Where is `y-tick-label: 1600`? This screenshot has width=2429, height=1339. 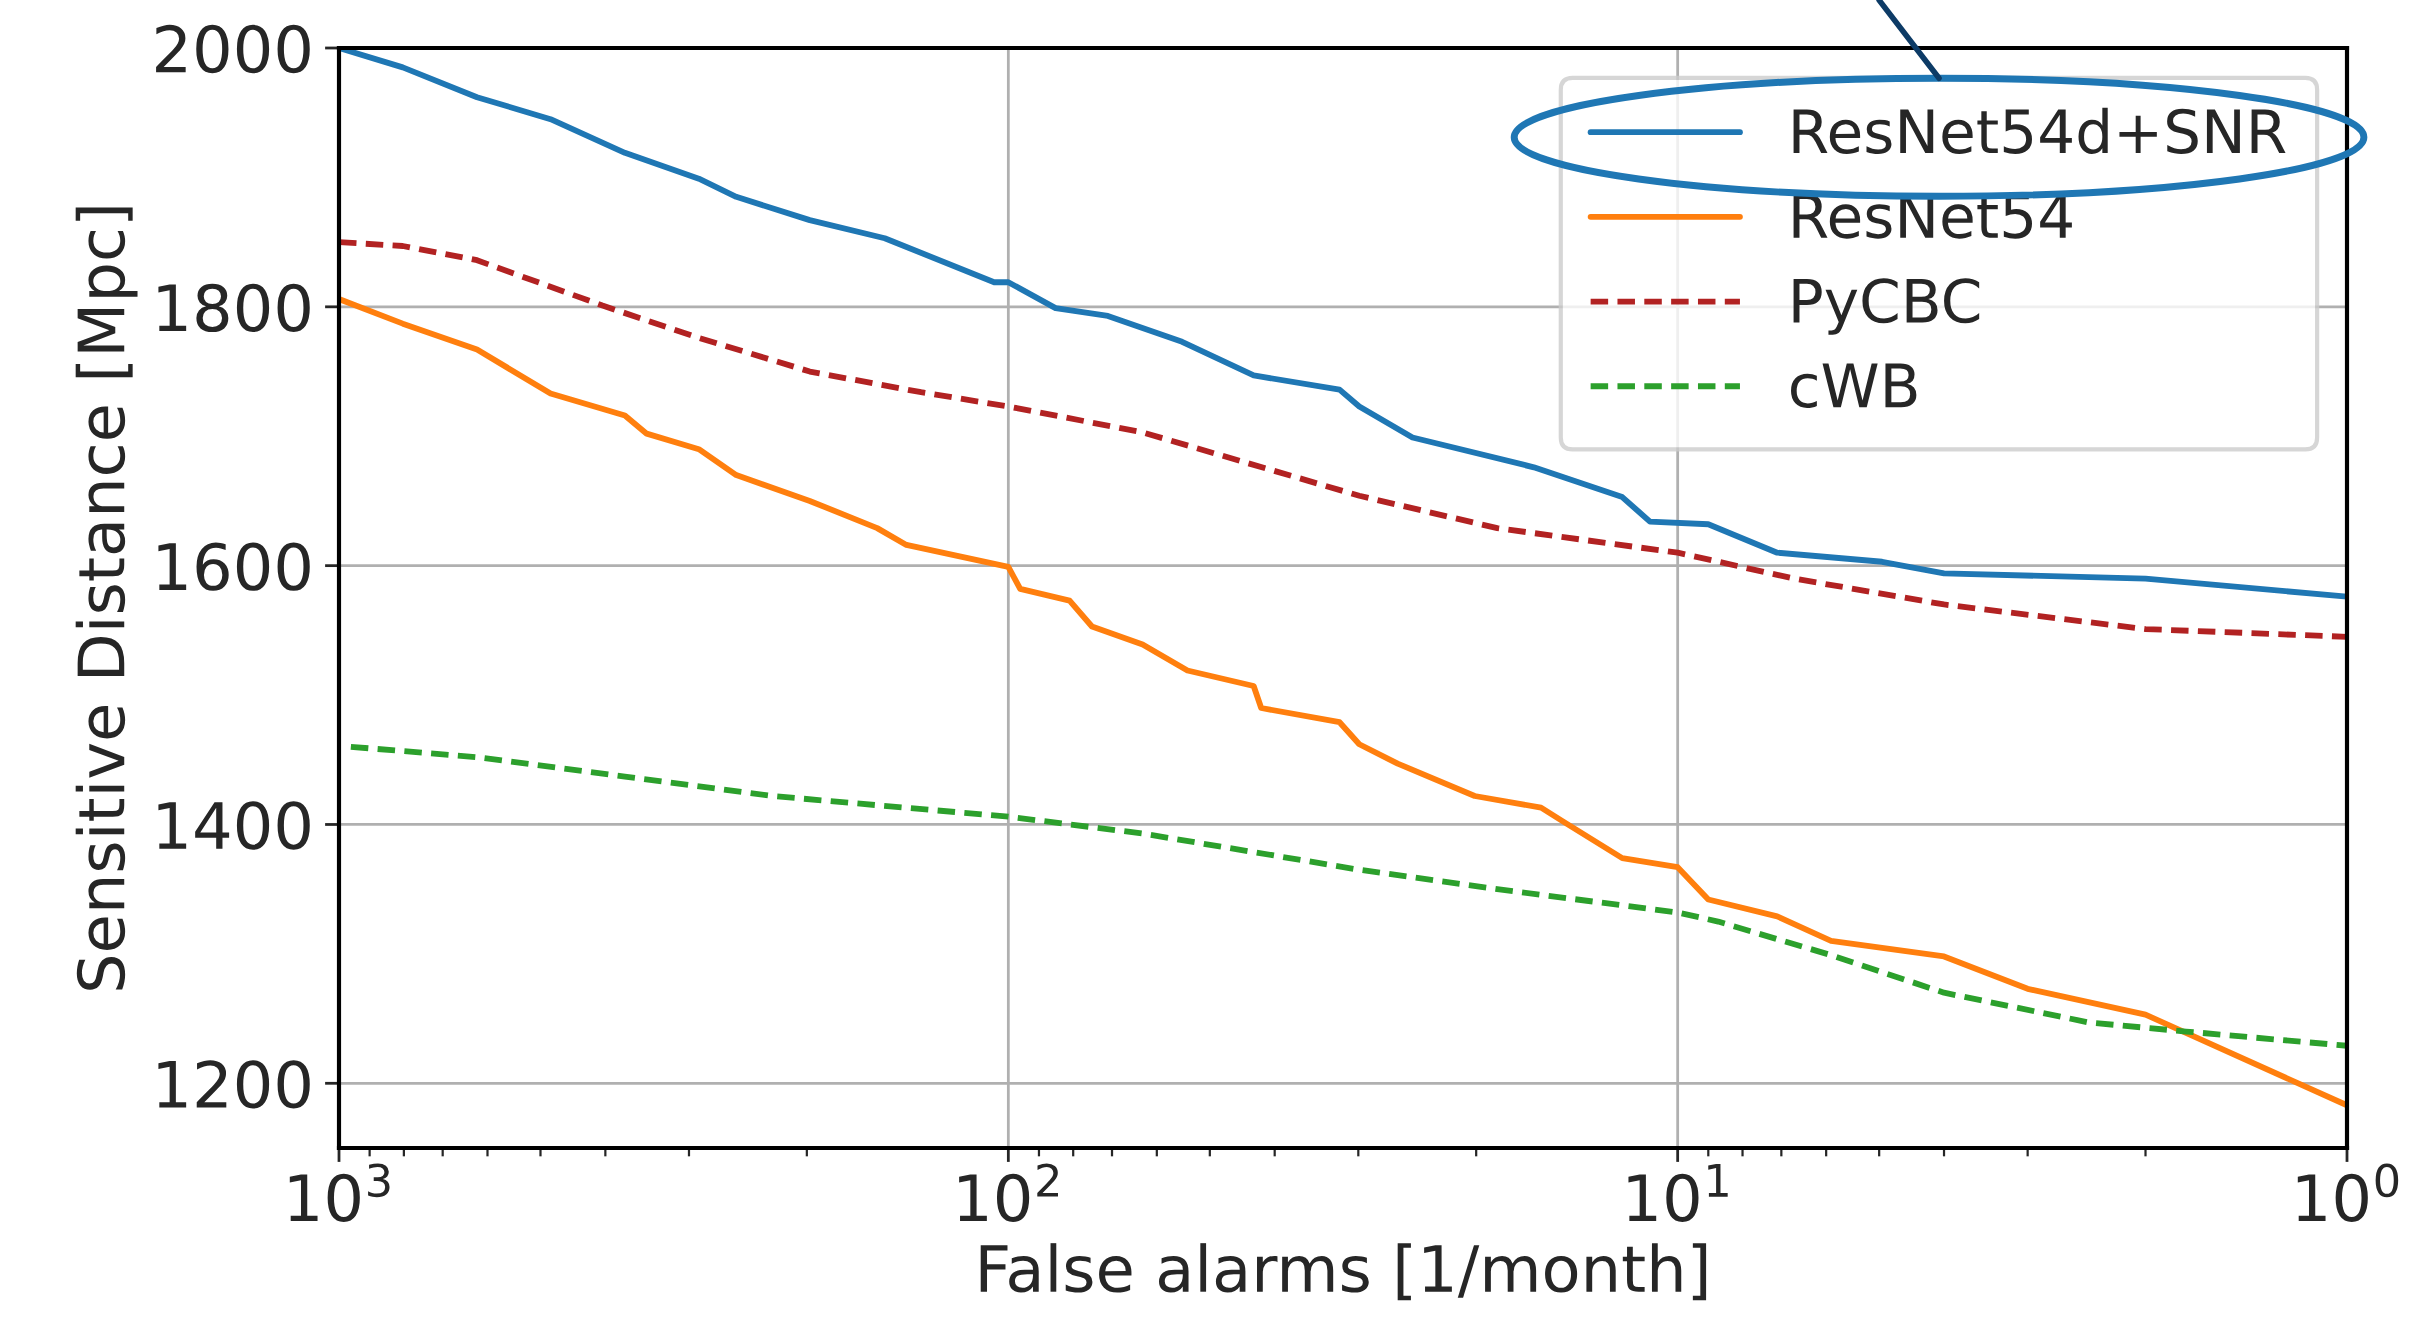 y-tick-label: 1600 is located at coordinates (234, 566).